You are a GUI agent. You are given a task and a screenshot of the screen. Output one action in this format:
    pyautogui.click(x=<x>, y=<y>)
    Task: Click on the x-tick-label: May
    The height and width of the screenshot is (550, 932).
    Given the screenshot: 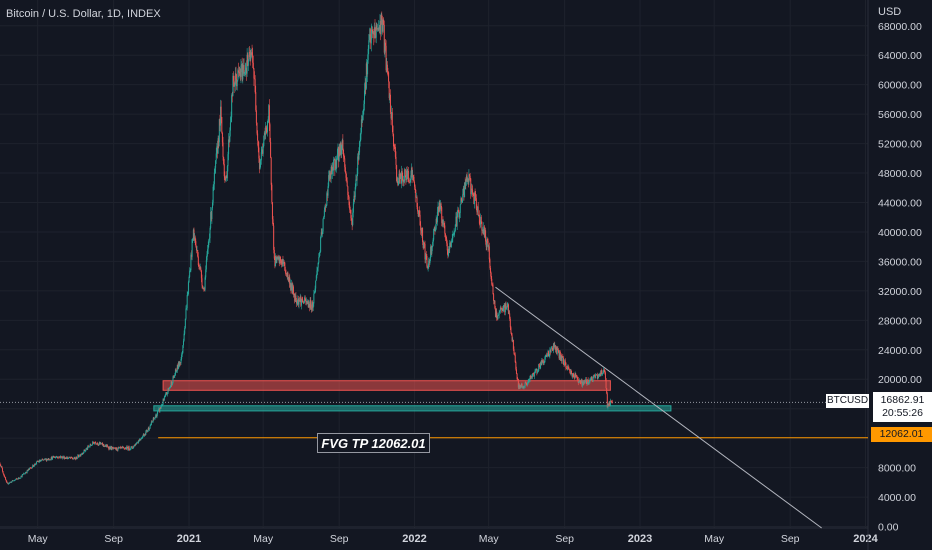 What is the action you would take?
    pyautogui.click(x=714, y=539)
    